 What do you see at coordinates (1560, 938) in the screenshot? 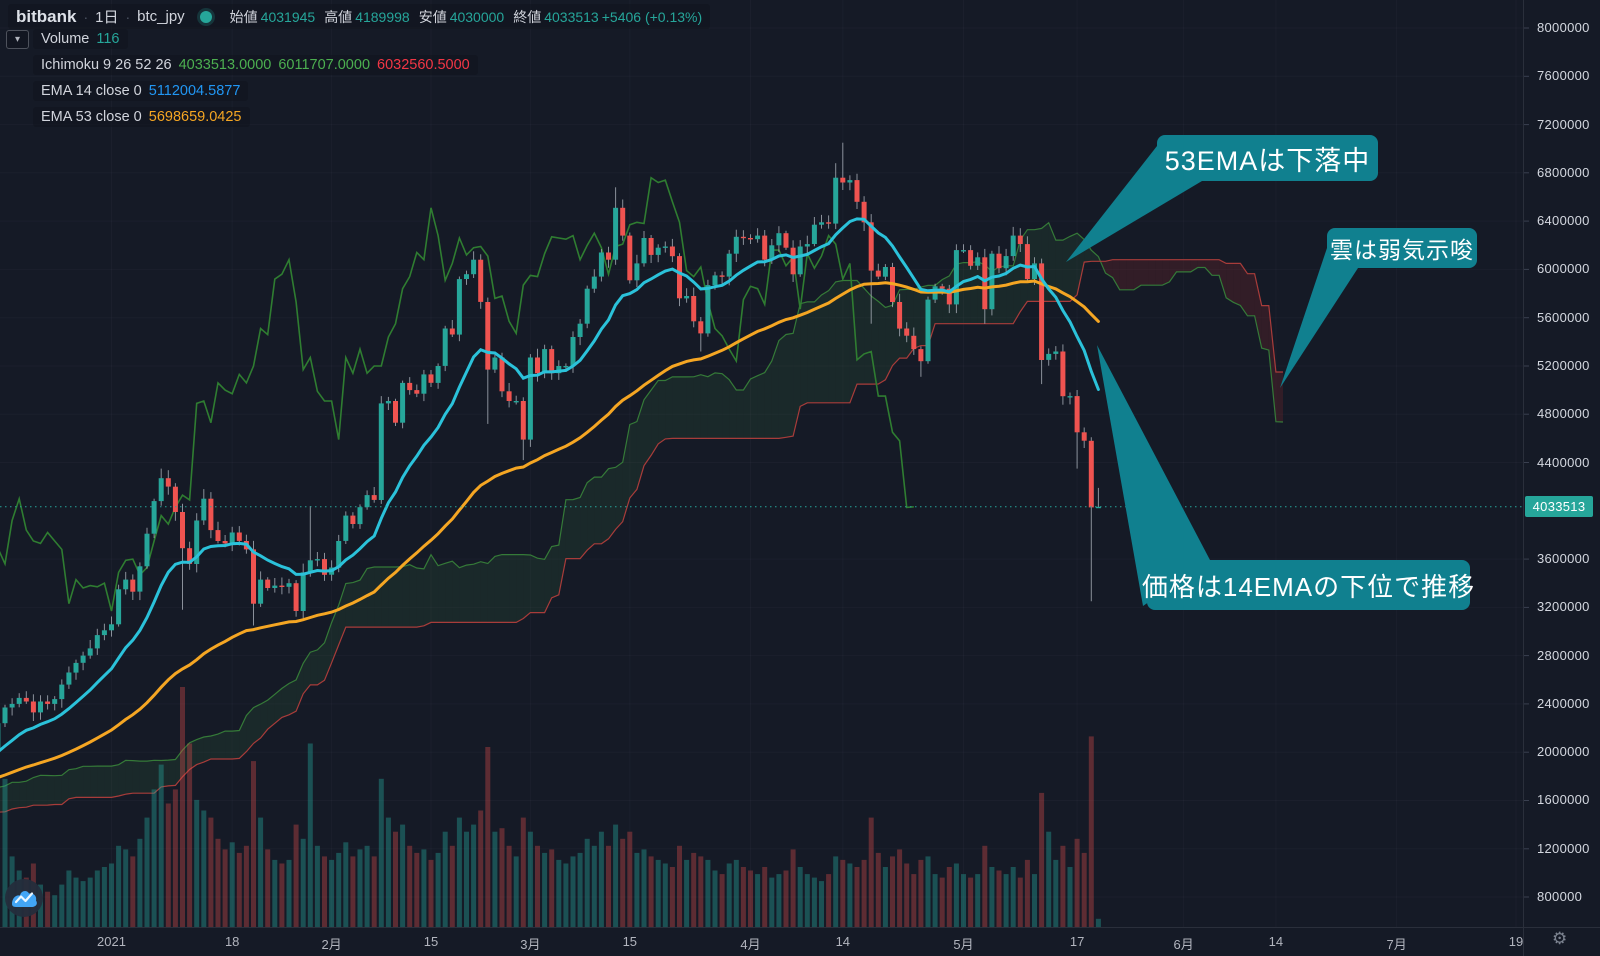
I see `gear-icon: ⚙` at bounding box center [1560, 938].